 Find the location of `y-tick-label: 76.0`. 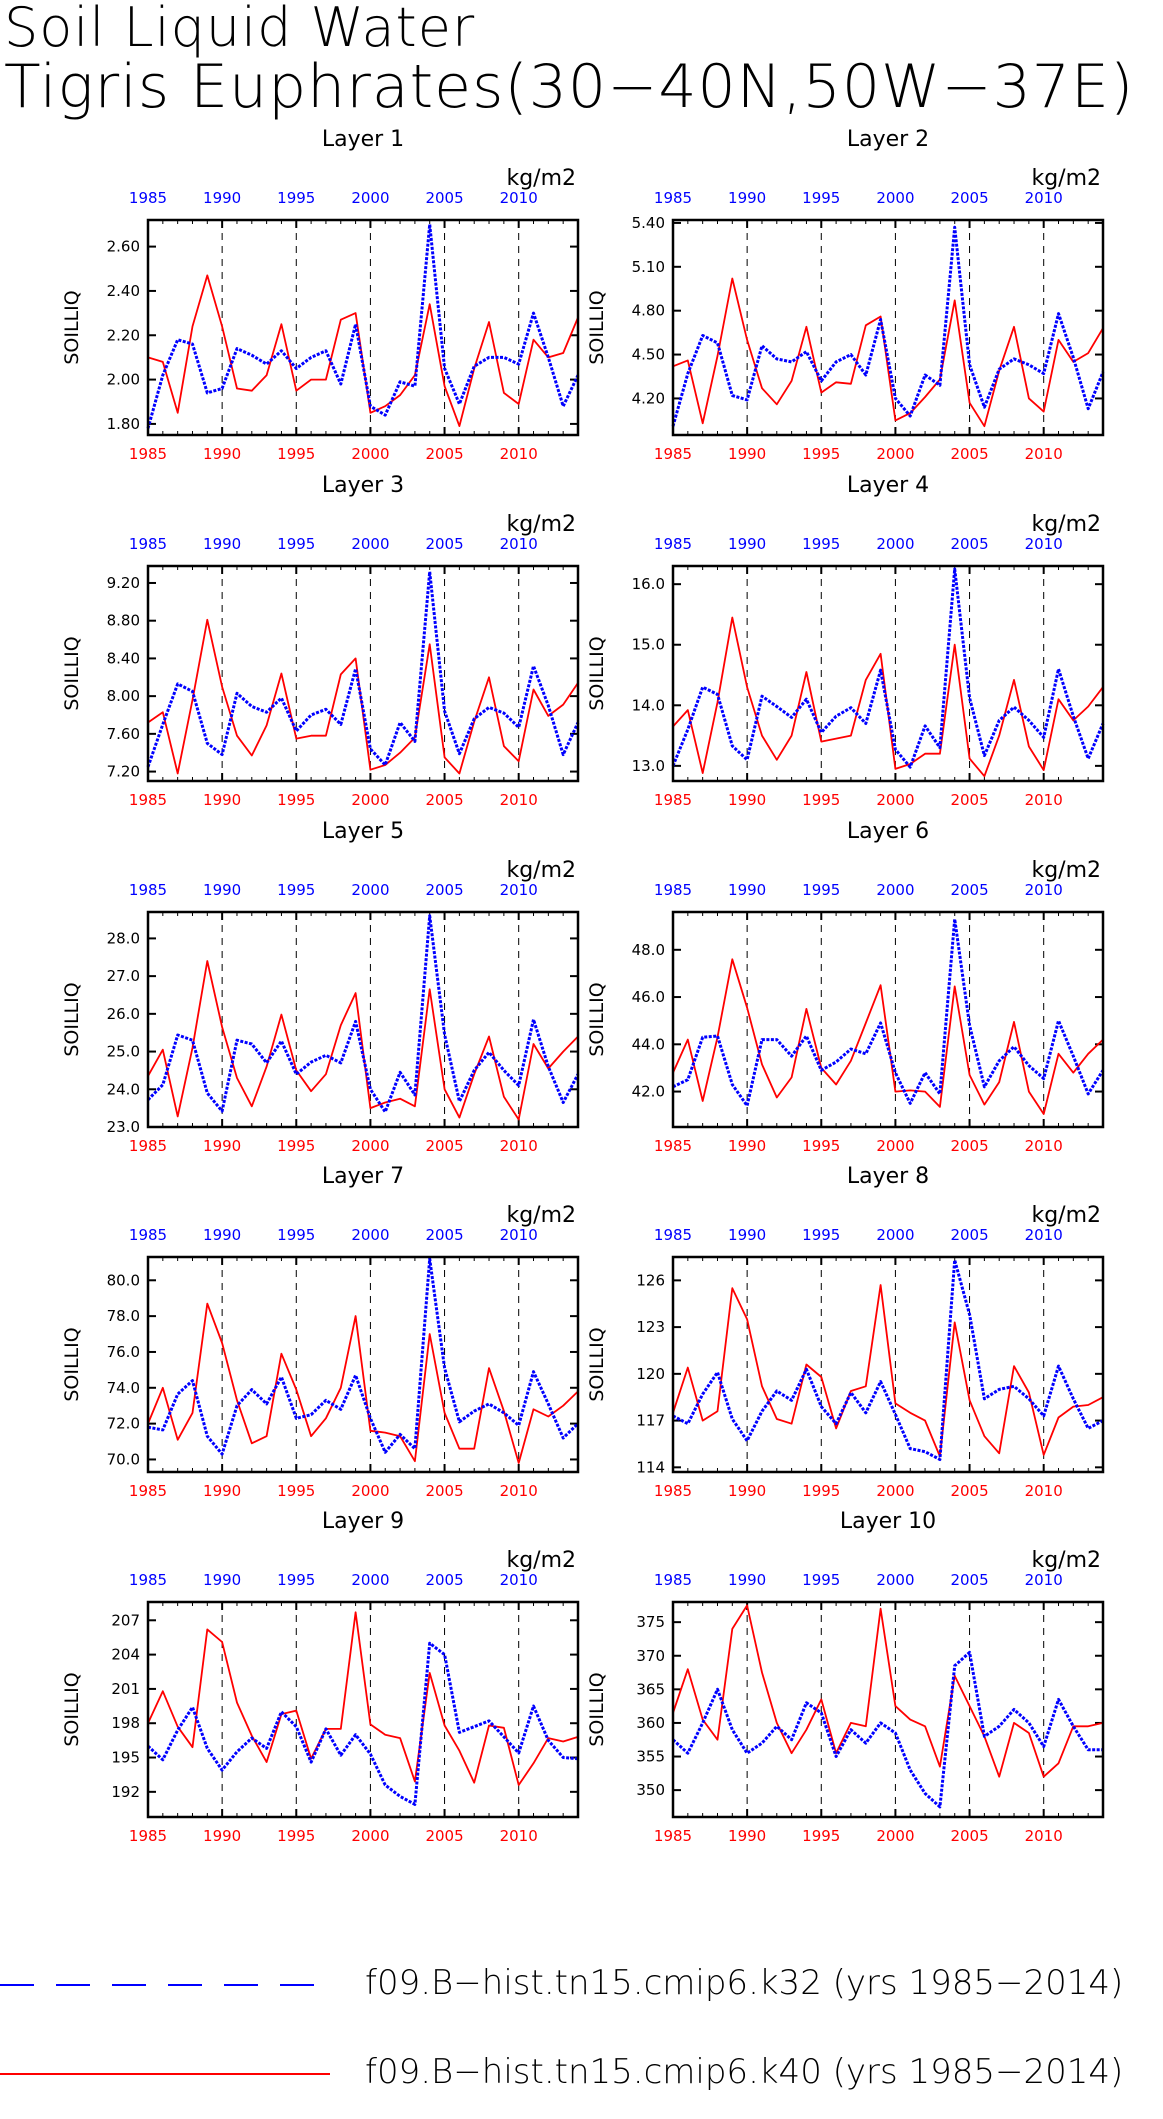

y-tick-label: 76.0 is located at coordinates (123, 1352).